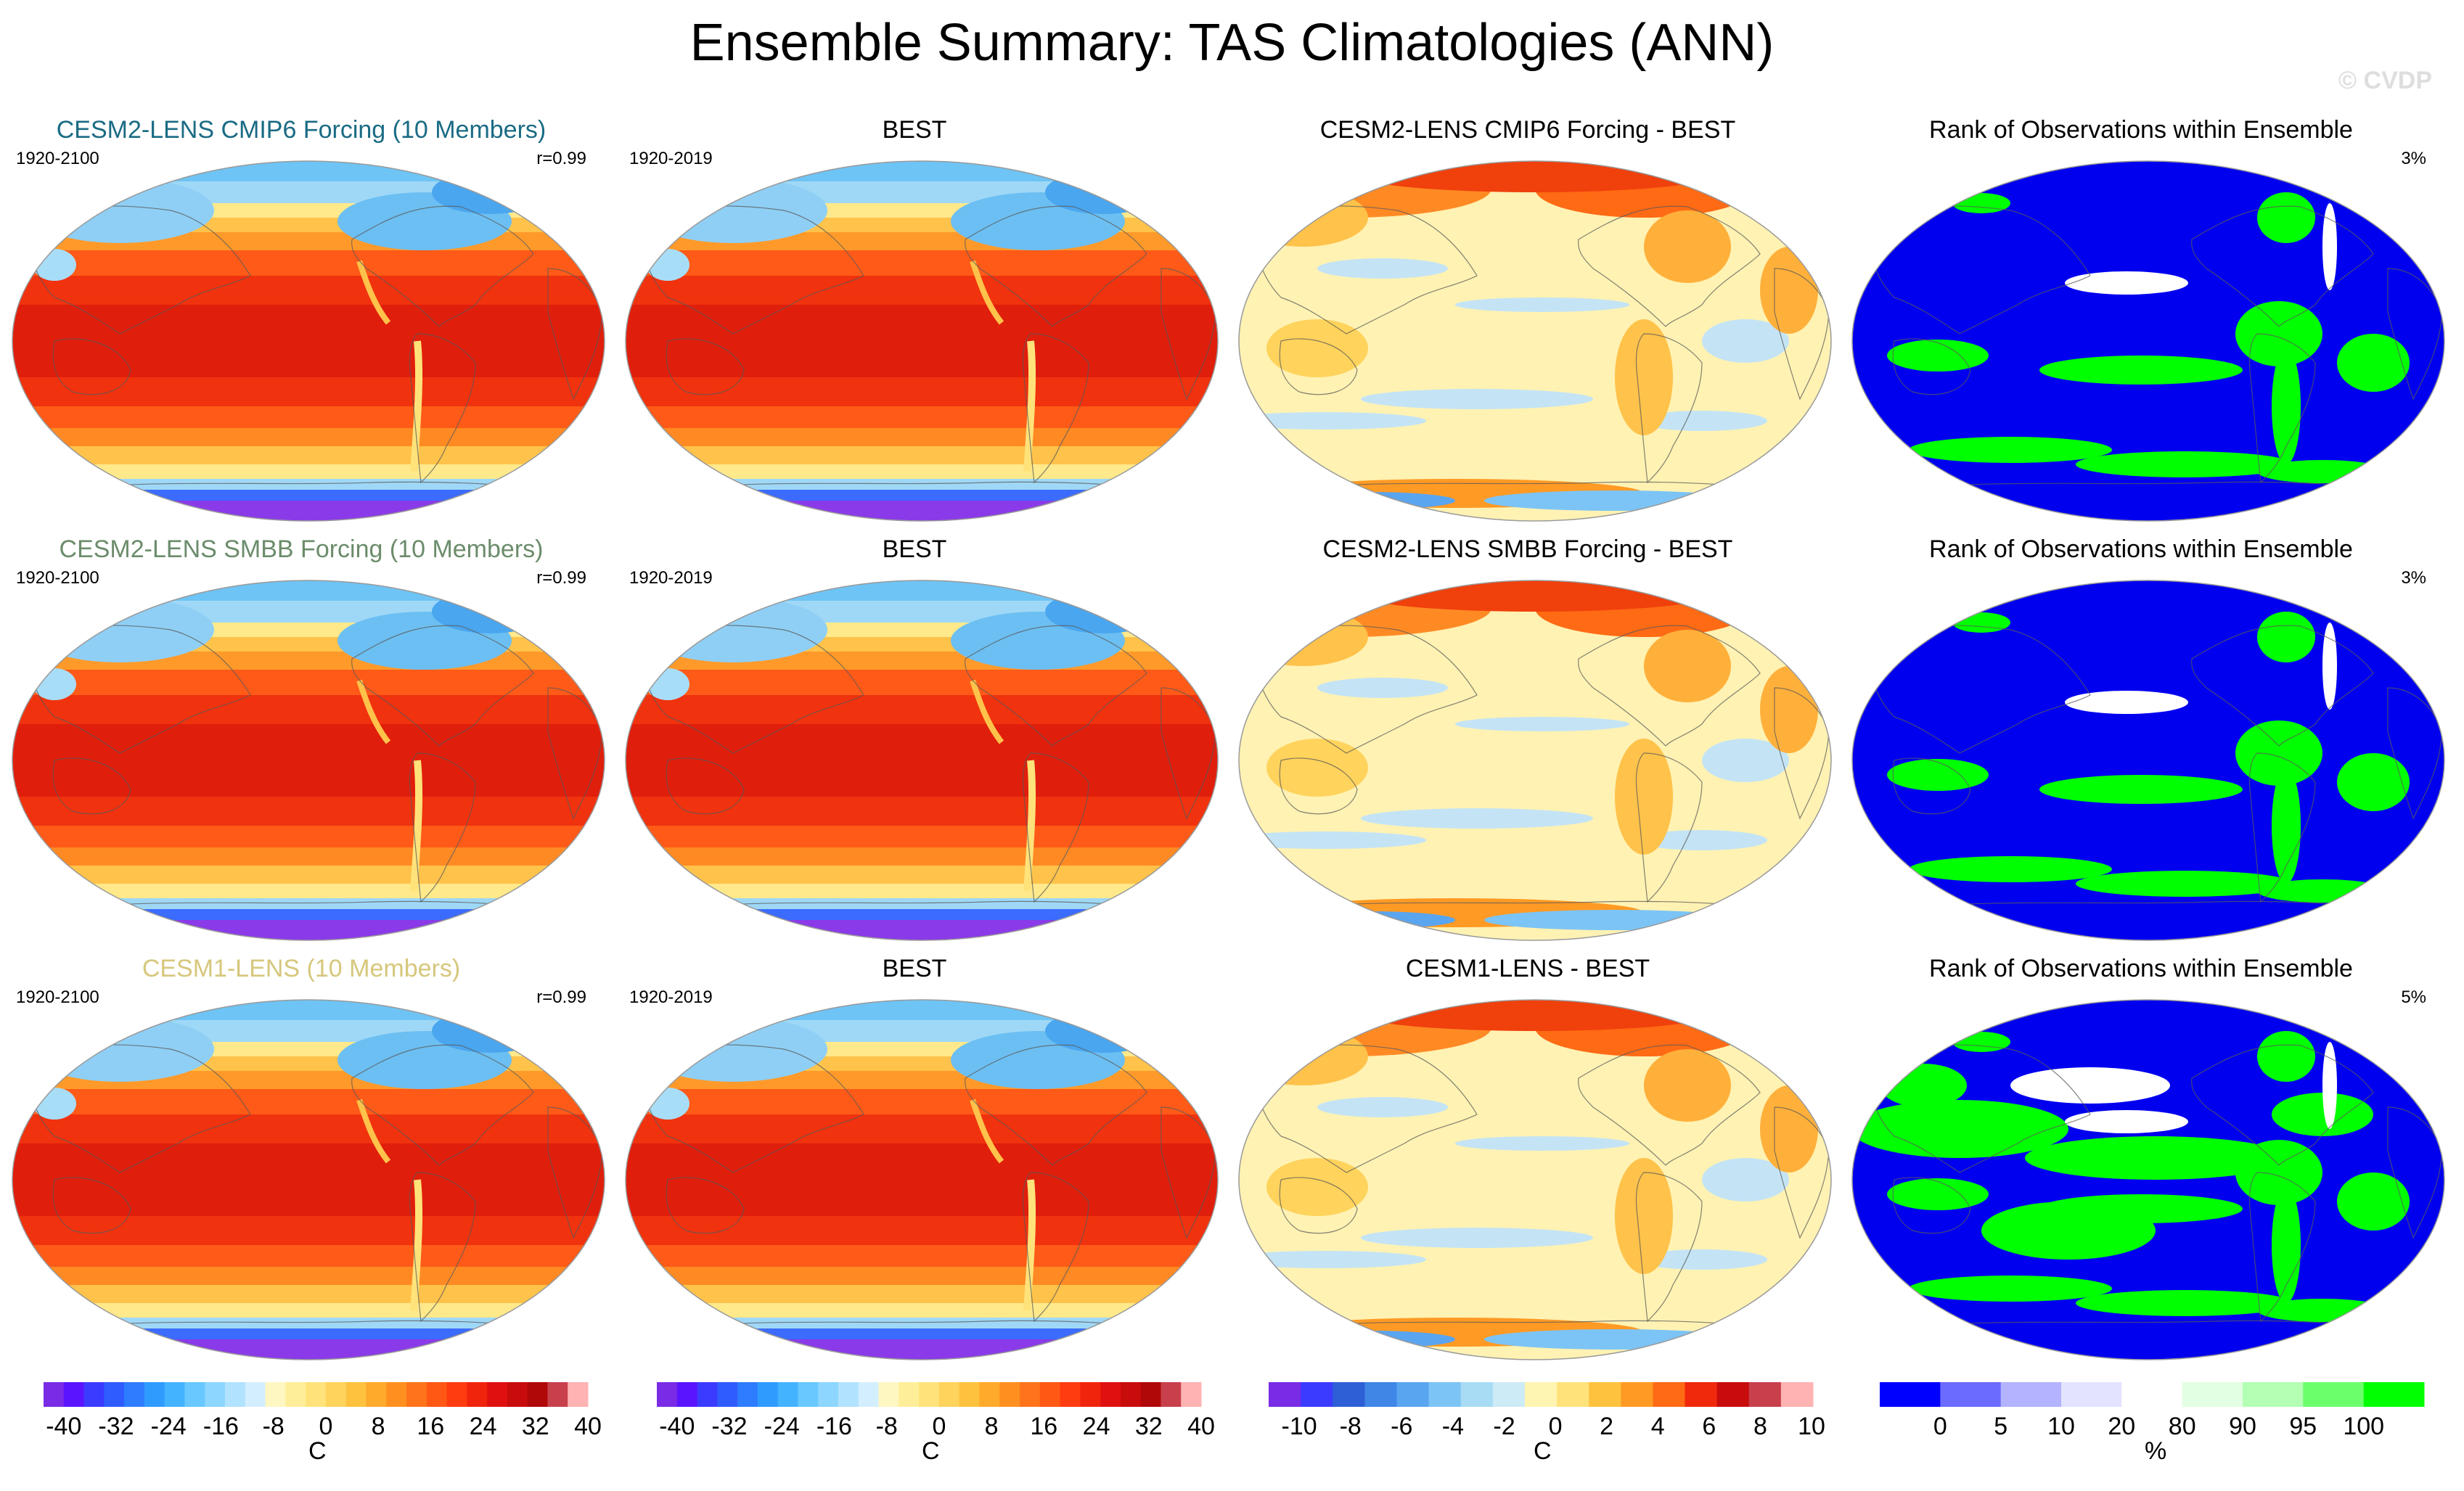 Image resolution: width=2464 pixels, height=1491 pixels. Describe the element at coordinates (992, 1426) in the screenshot. I see `colorbar-tick-label: 8` at that location.